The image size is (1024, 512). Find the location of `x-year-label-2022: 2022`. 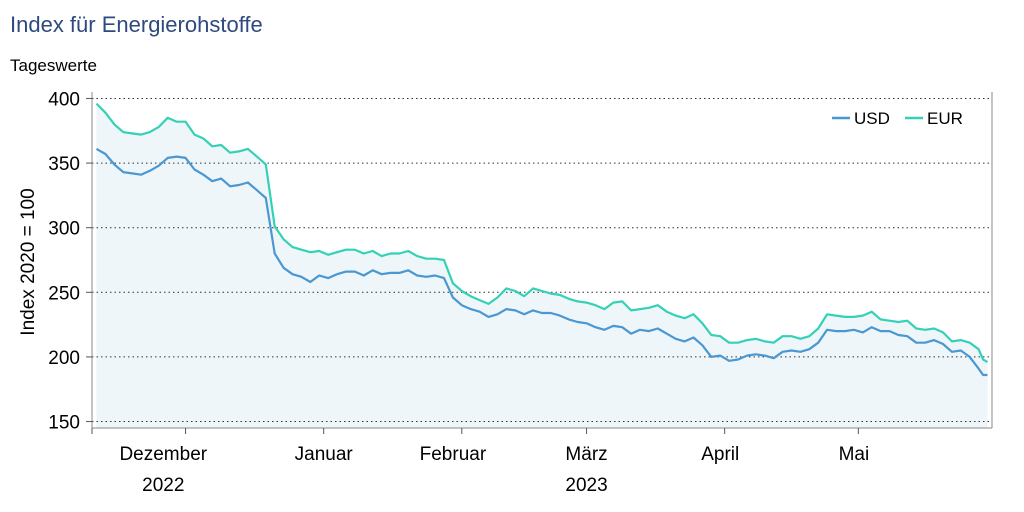

x-year-label-2022: 2022 is located at coordinates (163, 485).